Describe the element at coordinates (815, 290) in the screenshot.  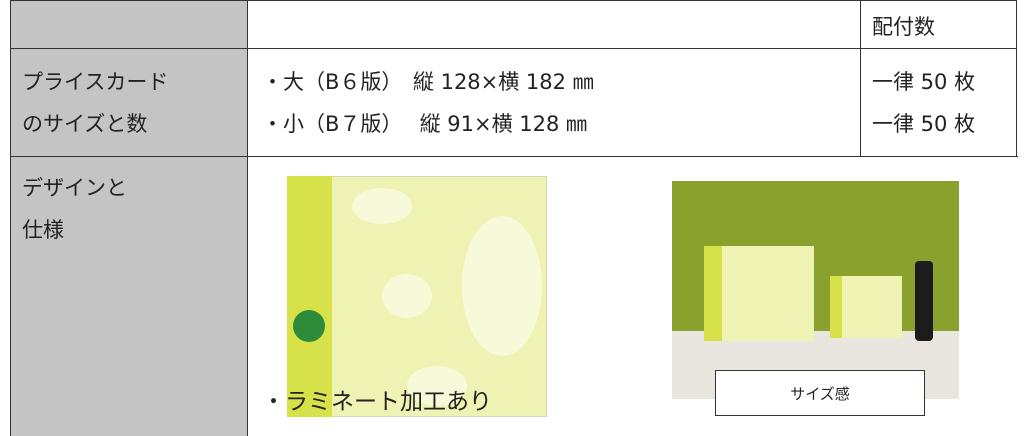
I see `photo` at that location.